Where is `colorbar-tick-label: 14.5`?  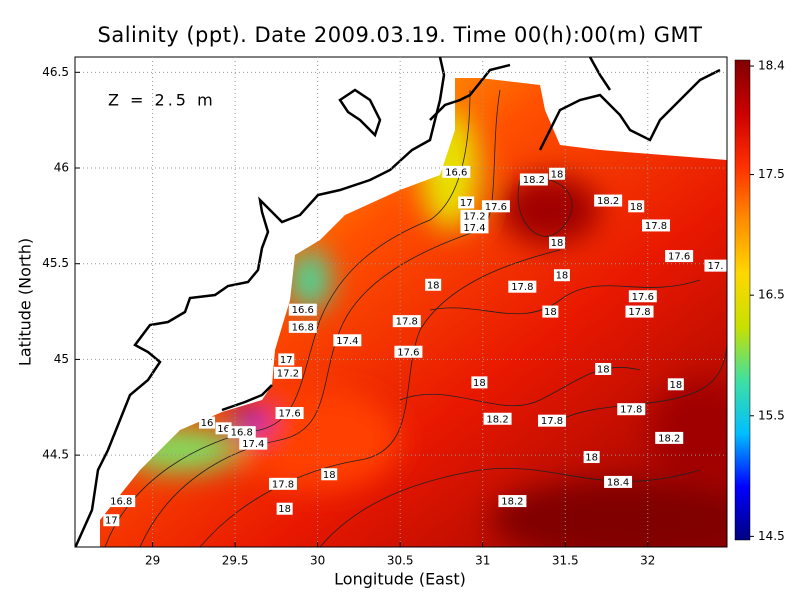 colorbar-tick-label: 14.5 is located at coordinates (771, 536).